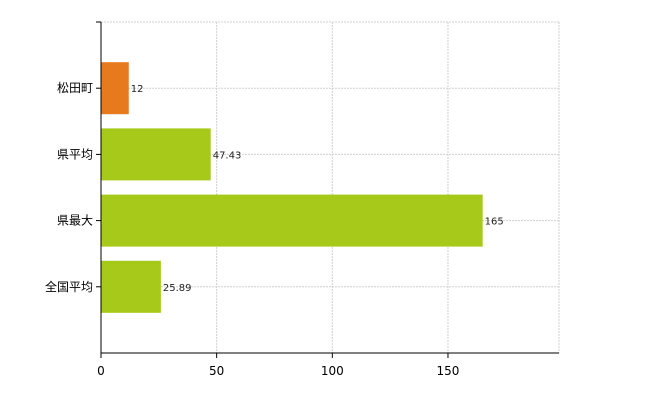 The height and width of the screenshot is (400, 650). I want to click on data-label: 12, so click(137, 89).